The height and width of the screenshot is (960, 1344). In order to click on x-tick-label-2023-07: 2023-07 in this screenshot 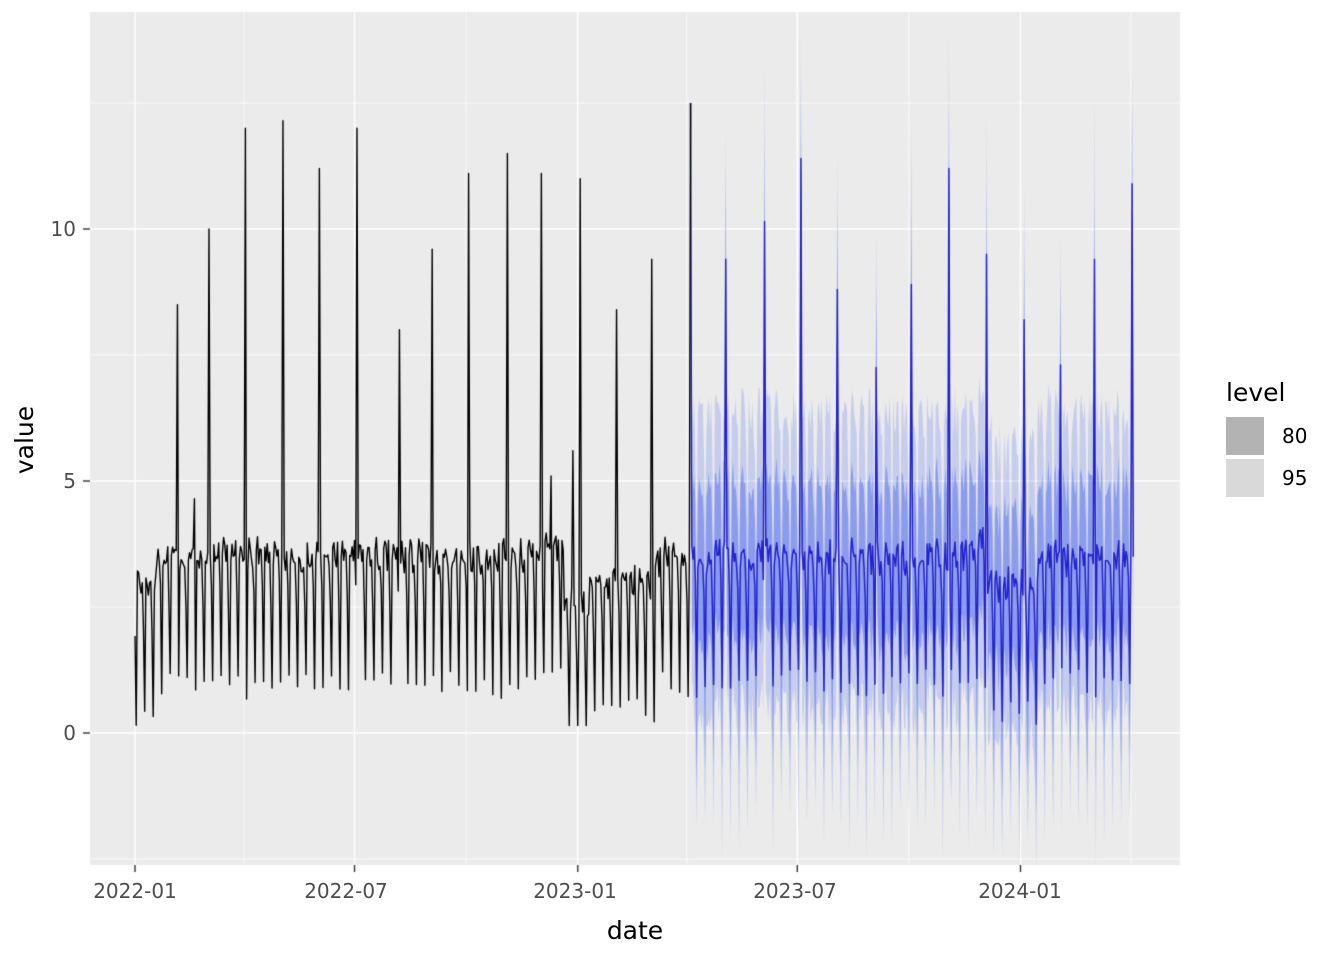, I will do `click(795, 891)`.